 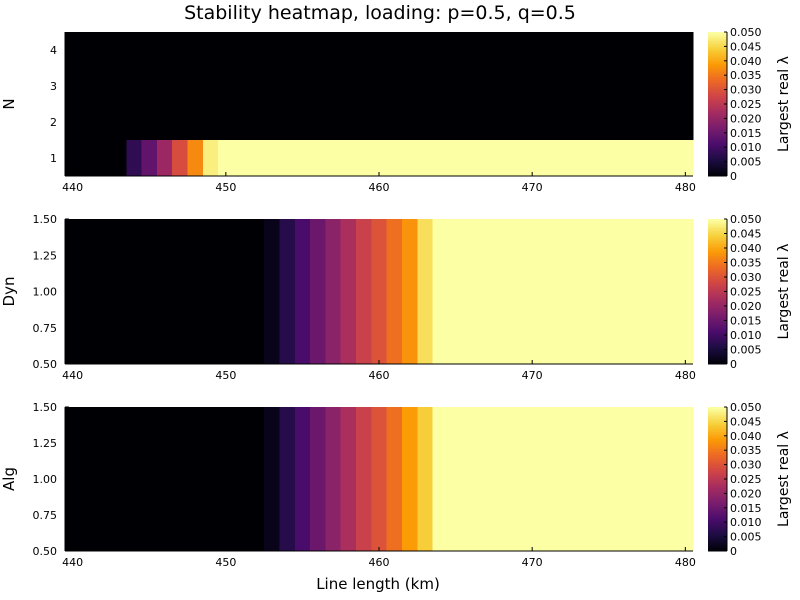 What do you see at coordinates (733, 551) in the screenshot?
I see `colorbar-tick-label: 0` at bounding box center [733, 551].